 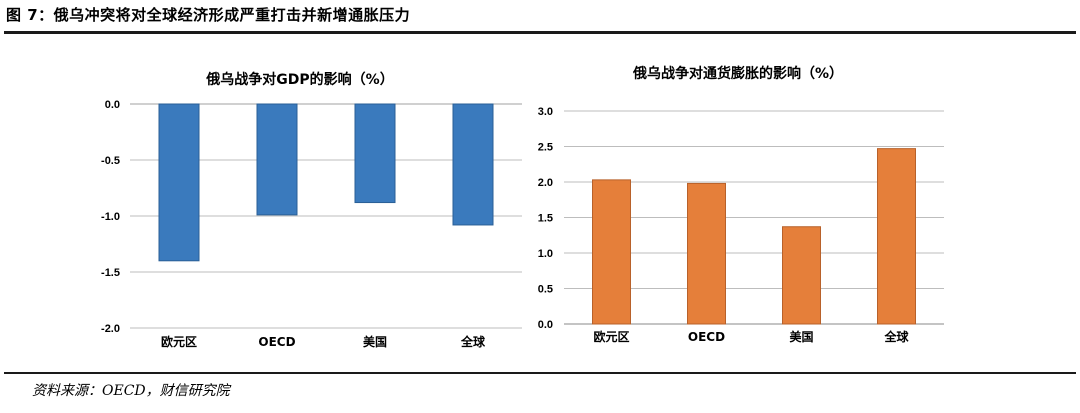 I want to click on inflation-bar-world, so click(x=896, y=236).